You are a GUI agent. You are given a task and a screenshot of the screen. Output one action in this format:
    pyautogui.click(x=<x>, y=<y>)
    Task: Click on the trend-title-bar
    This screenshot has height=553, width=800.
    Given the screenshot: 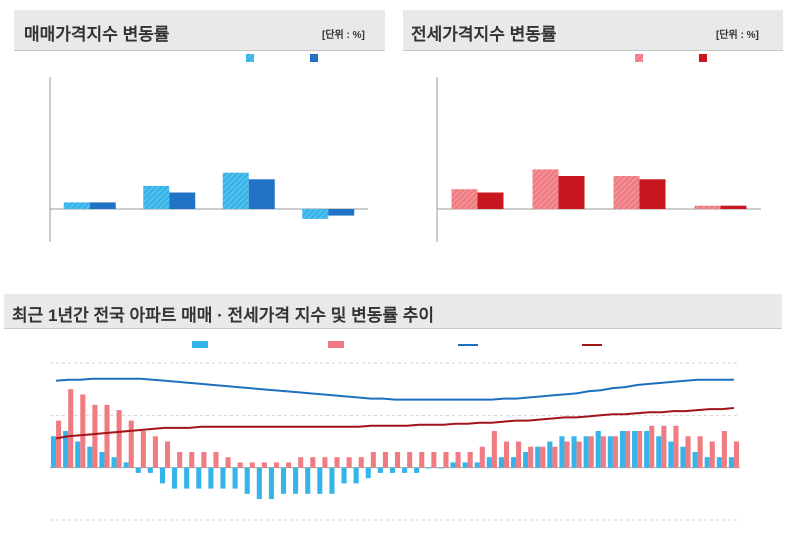 What is the action you would take?
    pyautogui.click(x=393, y=311)
    